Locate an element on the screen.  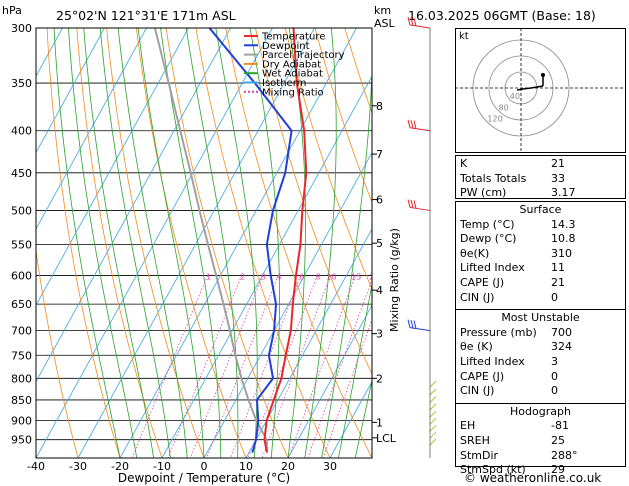
legend-entry: Dry Adiabat is located at coordinates (291, 64).